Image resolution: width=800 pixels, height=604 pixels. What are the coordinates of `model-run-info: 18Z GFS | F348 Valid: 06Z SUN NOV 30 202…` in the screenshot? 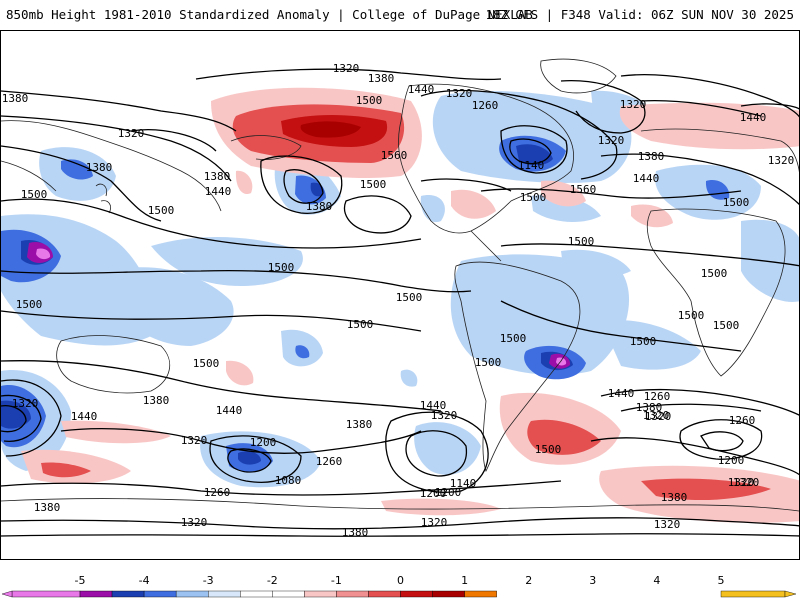 It's located at (639, 14).